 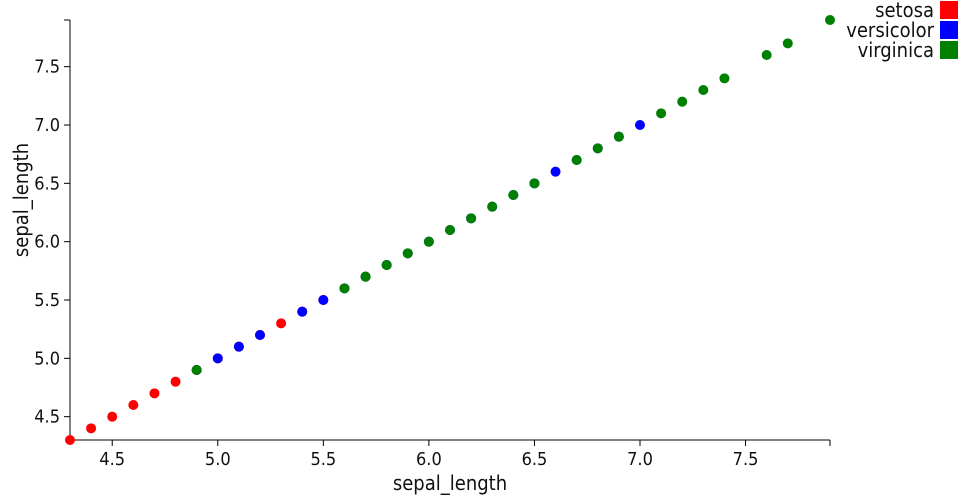 I want to click on x-tick-label: 6.0, so click(x=429, y=459).